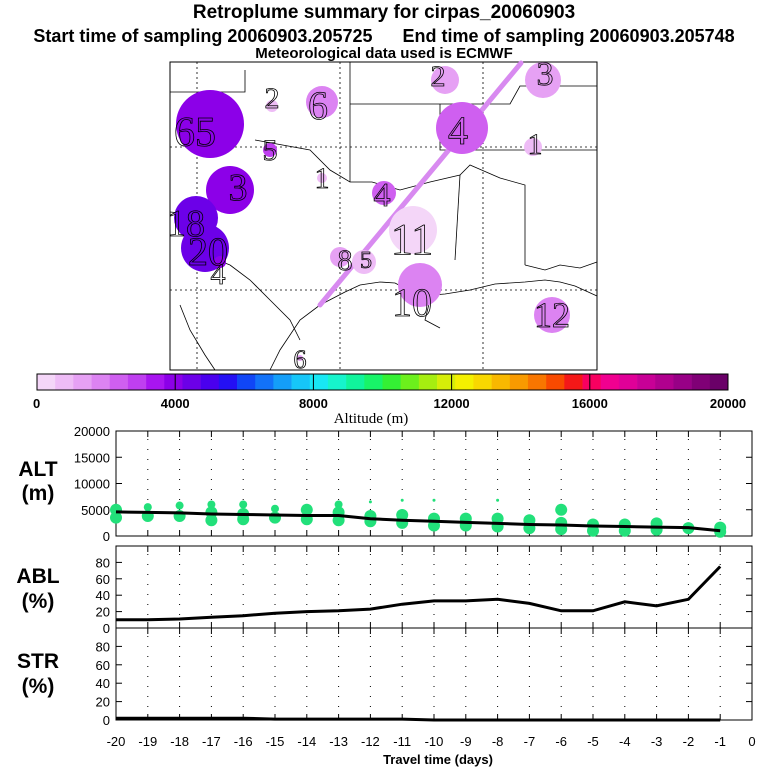 The width and height of the screenshot is (768, 768). Describe the element at coordinates (452, 403) in the screenshot. I see `colorbar-tick-label: 12000` at that location.